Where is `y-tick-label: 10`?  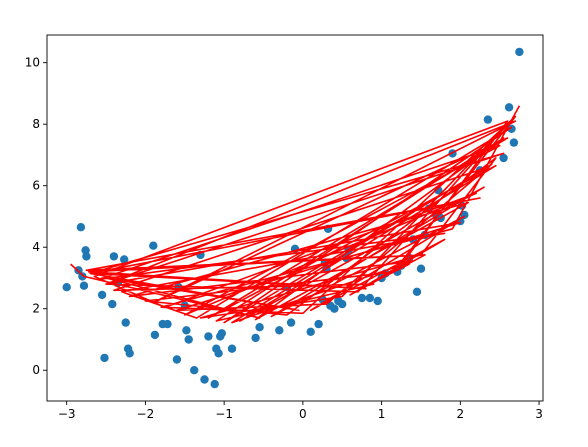
y-tick-label: 10 is located at coordinates (32, 63).